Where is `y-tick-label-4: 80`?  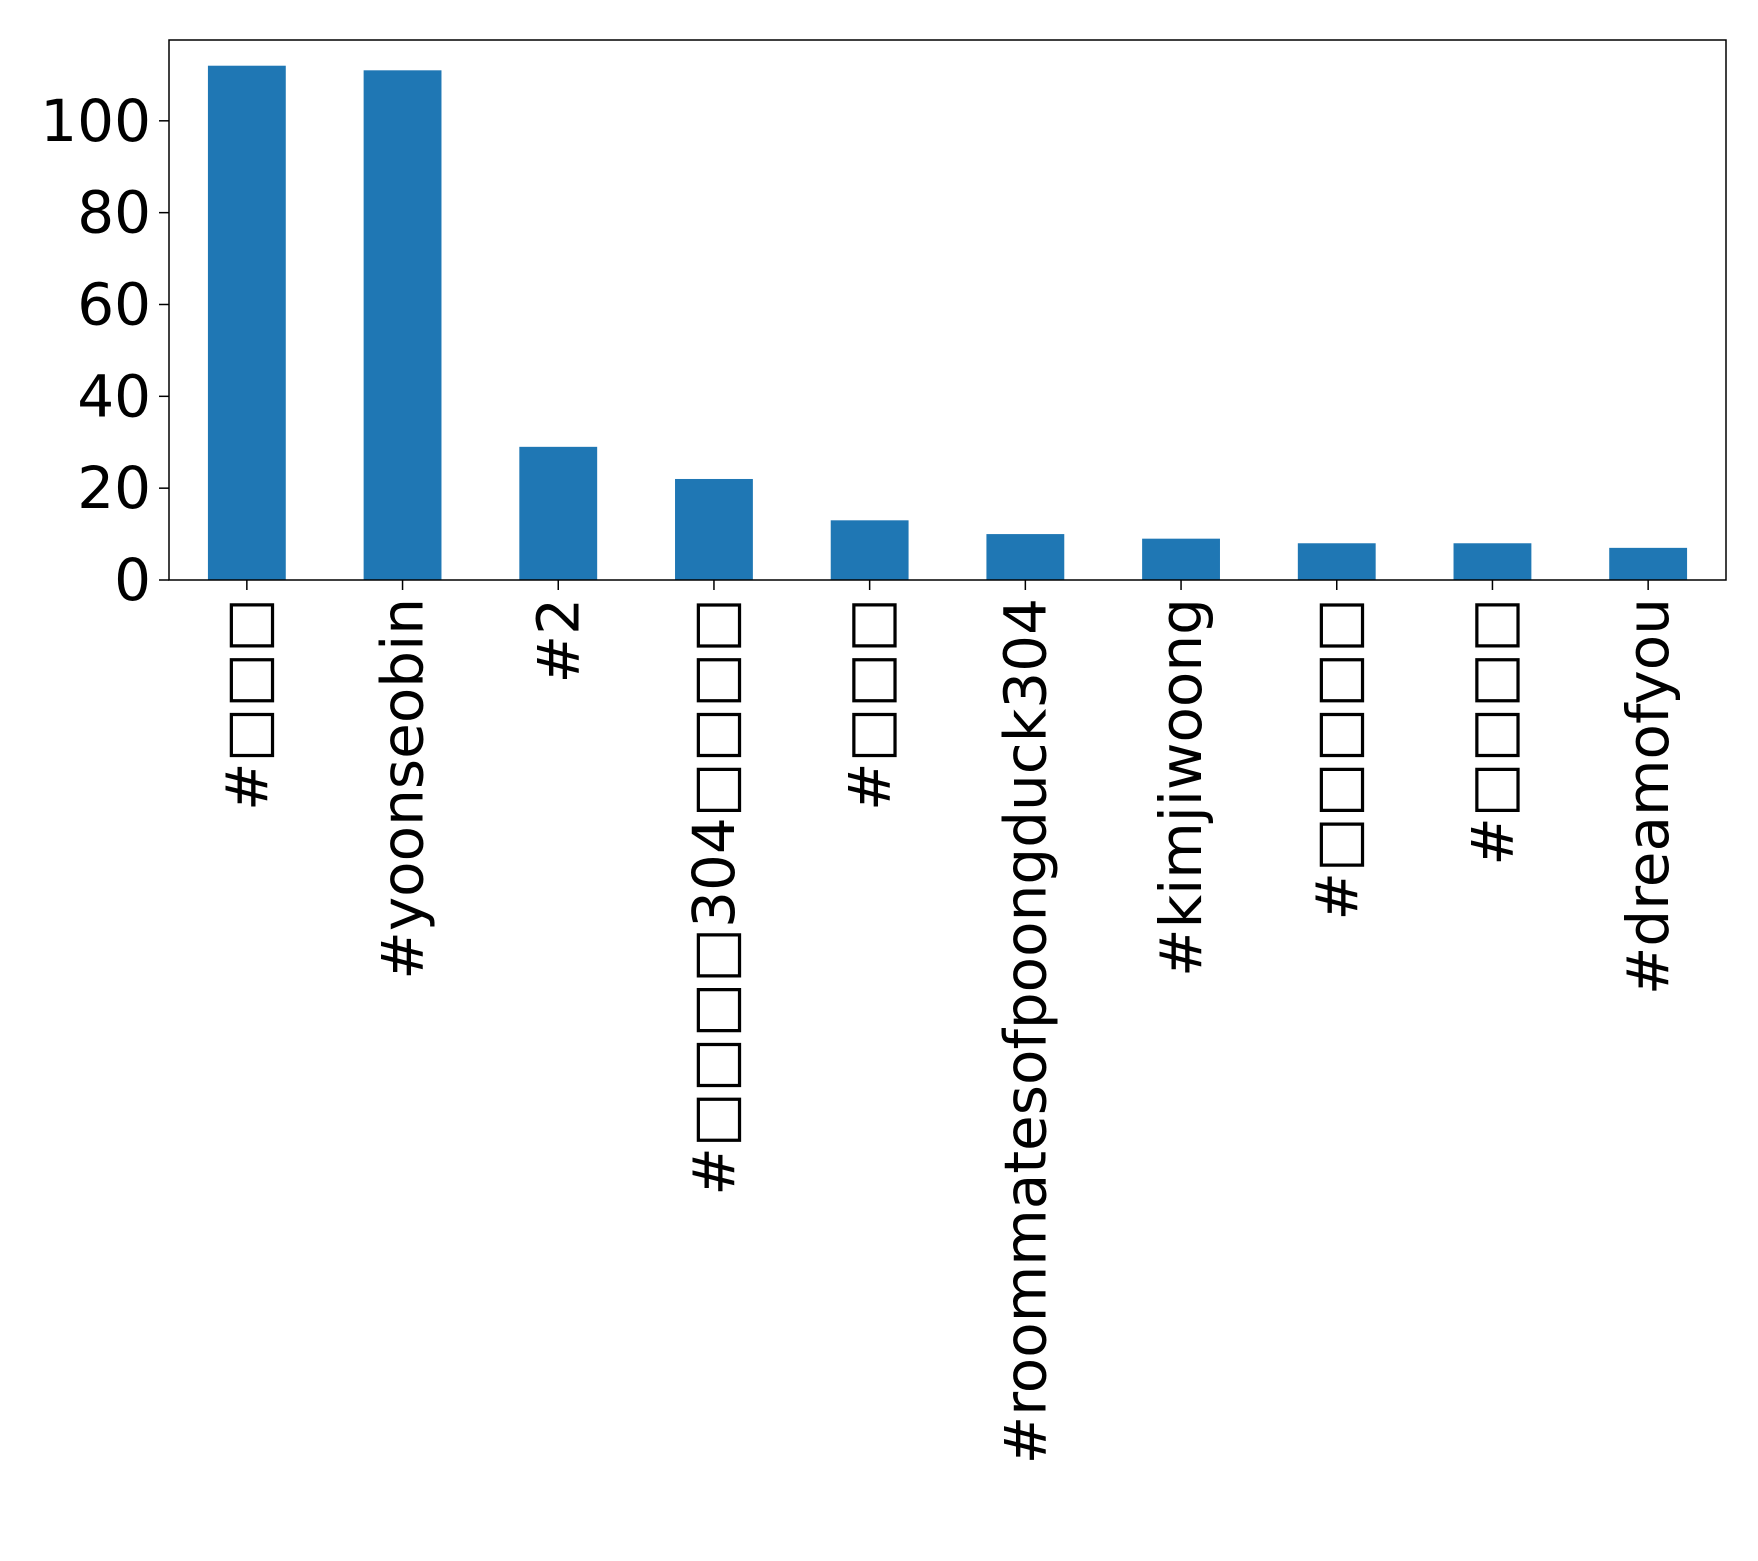 y-tick-label-4: 80 is located at coordinates (114, 213).